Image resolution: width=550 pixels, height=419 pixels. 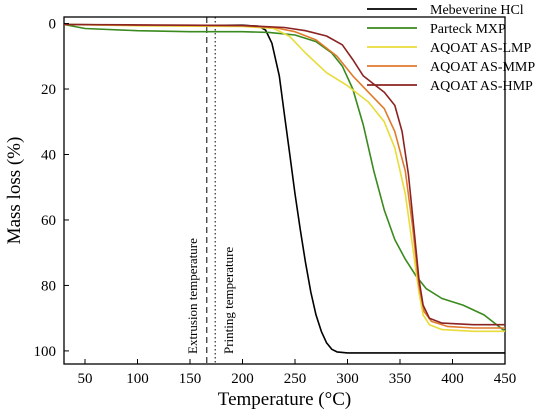 I want to click on legend-label: AQOAT AS-LMP, so click(x=480, y=48).